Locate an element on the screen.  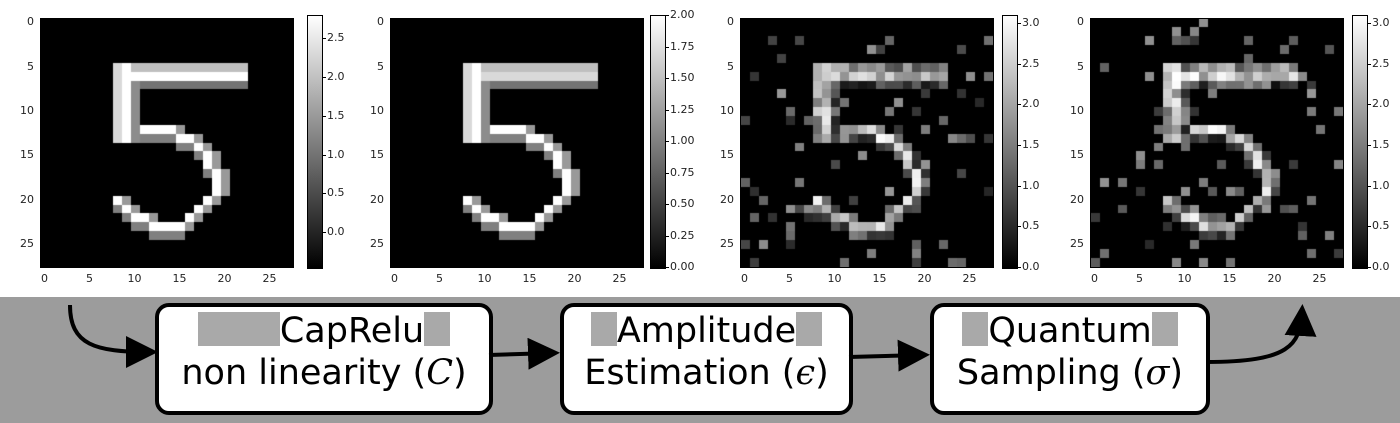
arrow-output is located at coordinates (1261, 334).